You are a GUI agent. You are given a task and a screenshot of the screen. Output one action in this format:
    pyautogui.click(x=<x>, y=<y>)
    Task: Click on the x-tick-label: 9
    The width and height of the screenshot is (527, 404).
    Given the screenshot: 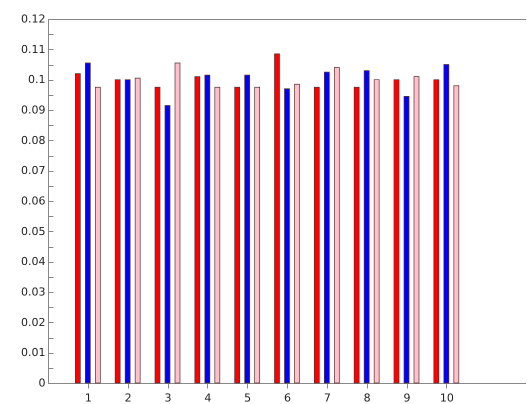 What is the action you would take?
    pyautogui.click(x=407, y=398)
    